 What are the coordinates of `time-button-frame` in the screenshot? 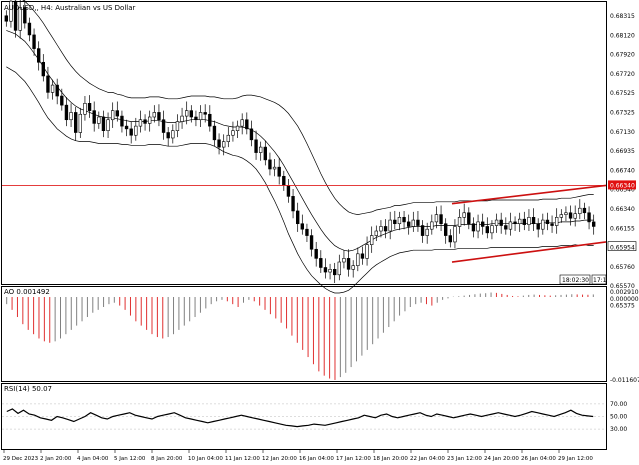 It's located at (575, 279).